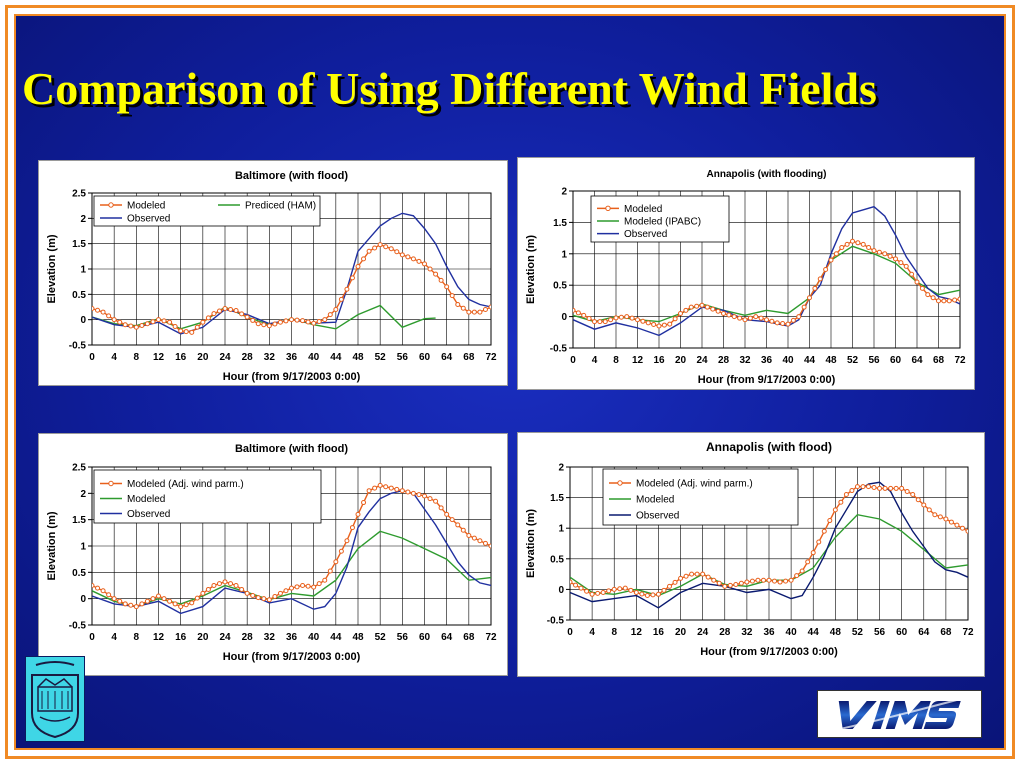  Describe the element at coordinates (314, 357) in the screenshot. I see `x-tick-label: 40` at that location.